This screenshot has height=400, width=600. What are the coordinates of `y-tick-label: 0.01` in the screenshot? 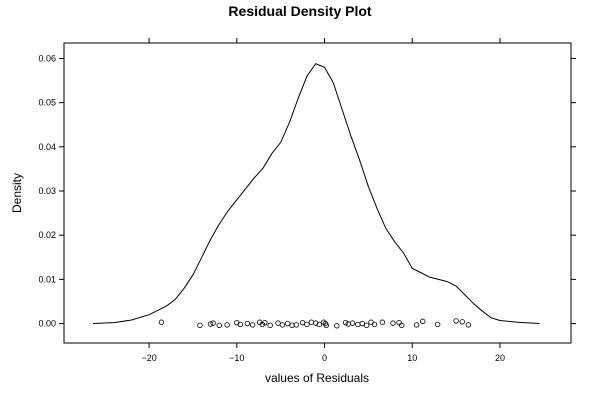 It's located at (47, 279).